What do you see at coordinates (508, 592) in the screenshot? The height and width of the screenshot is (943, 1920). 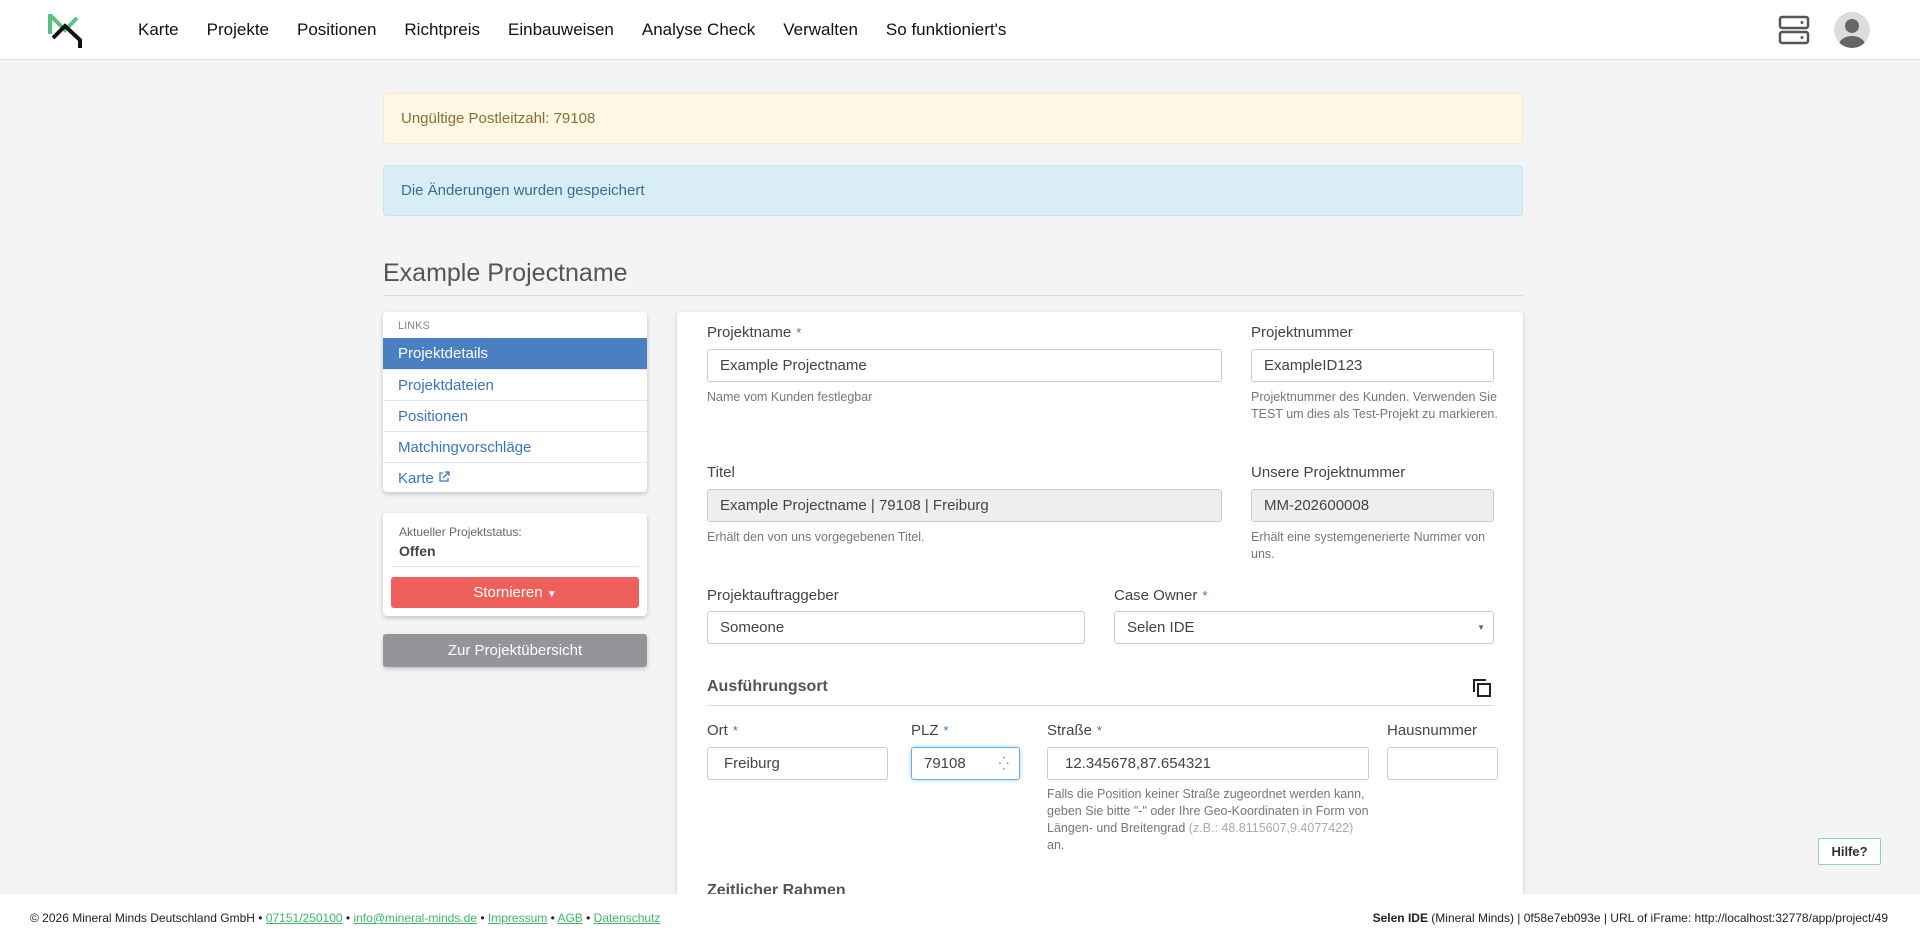 I see `stornieren-label: Stornieren` at bounding box center [508, 592].